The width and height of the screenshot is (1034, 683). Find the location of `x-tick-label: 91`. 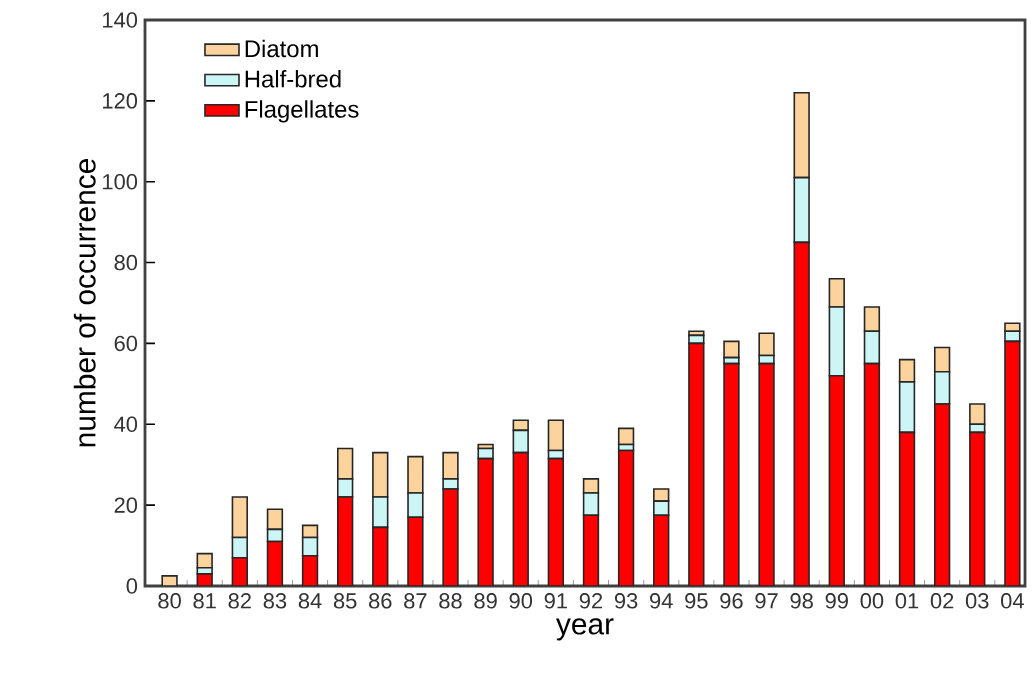

x-tick-label: 91 is located at coordinates (555, 601).